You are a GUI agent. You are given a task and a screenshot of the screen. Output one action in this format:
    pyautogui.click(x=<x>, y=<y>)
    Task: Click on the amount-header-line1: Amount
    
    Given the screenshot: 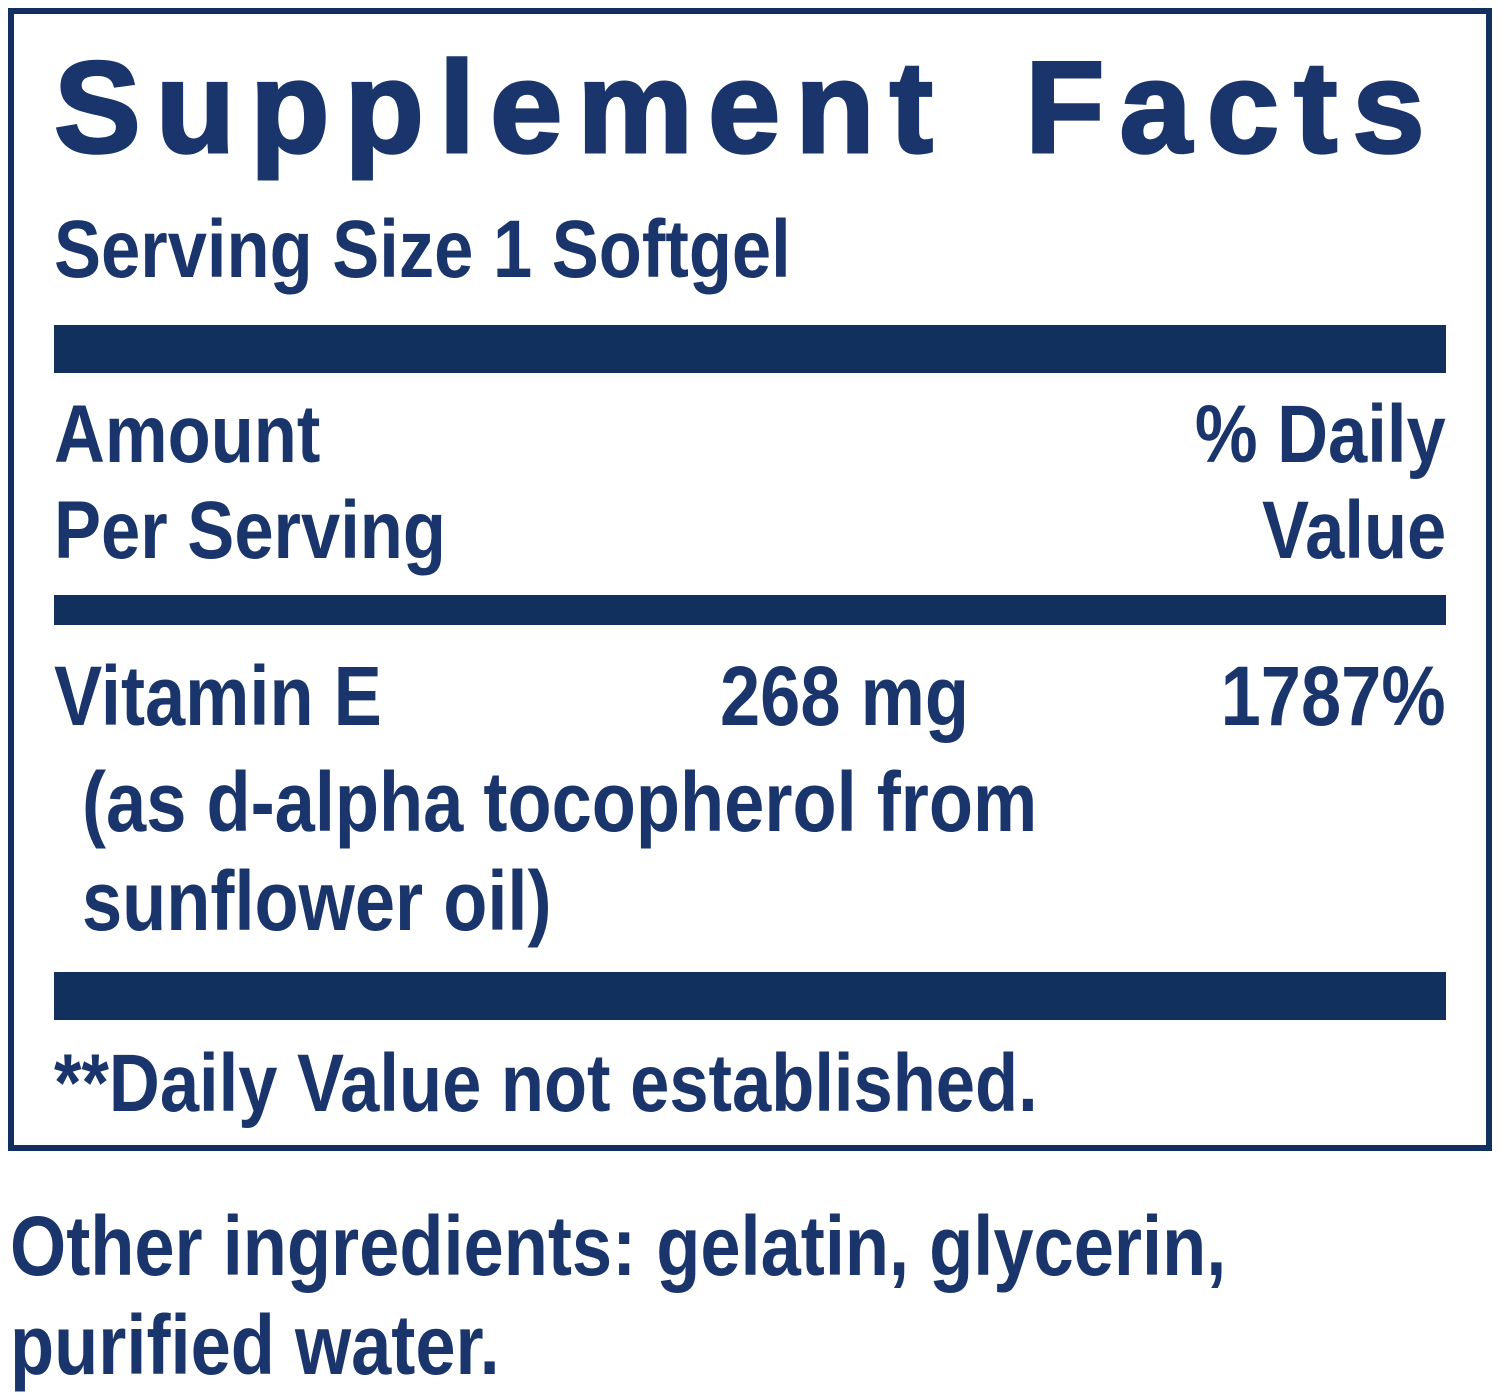 What is the action you would take?
    pyautogui.click(x=187, y=435)
    